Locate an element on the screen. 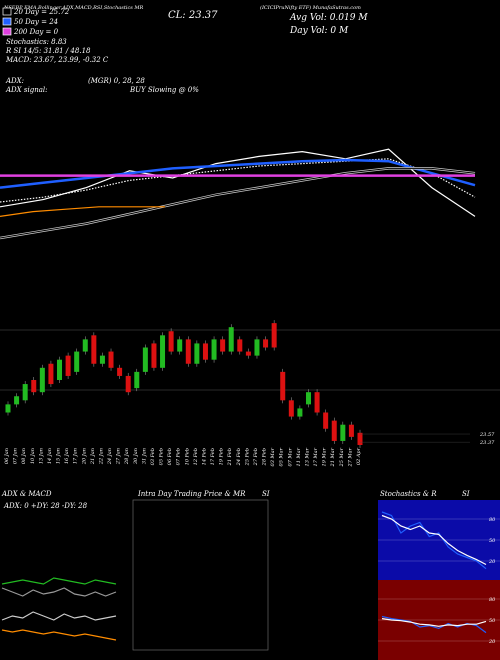 This screenshot has width=500, height=660. date-label: 27 Mar is located at coordinates (350, 457).